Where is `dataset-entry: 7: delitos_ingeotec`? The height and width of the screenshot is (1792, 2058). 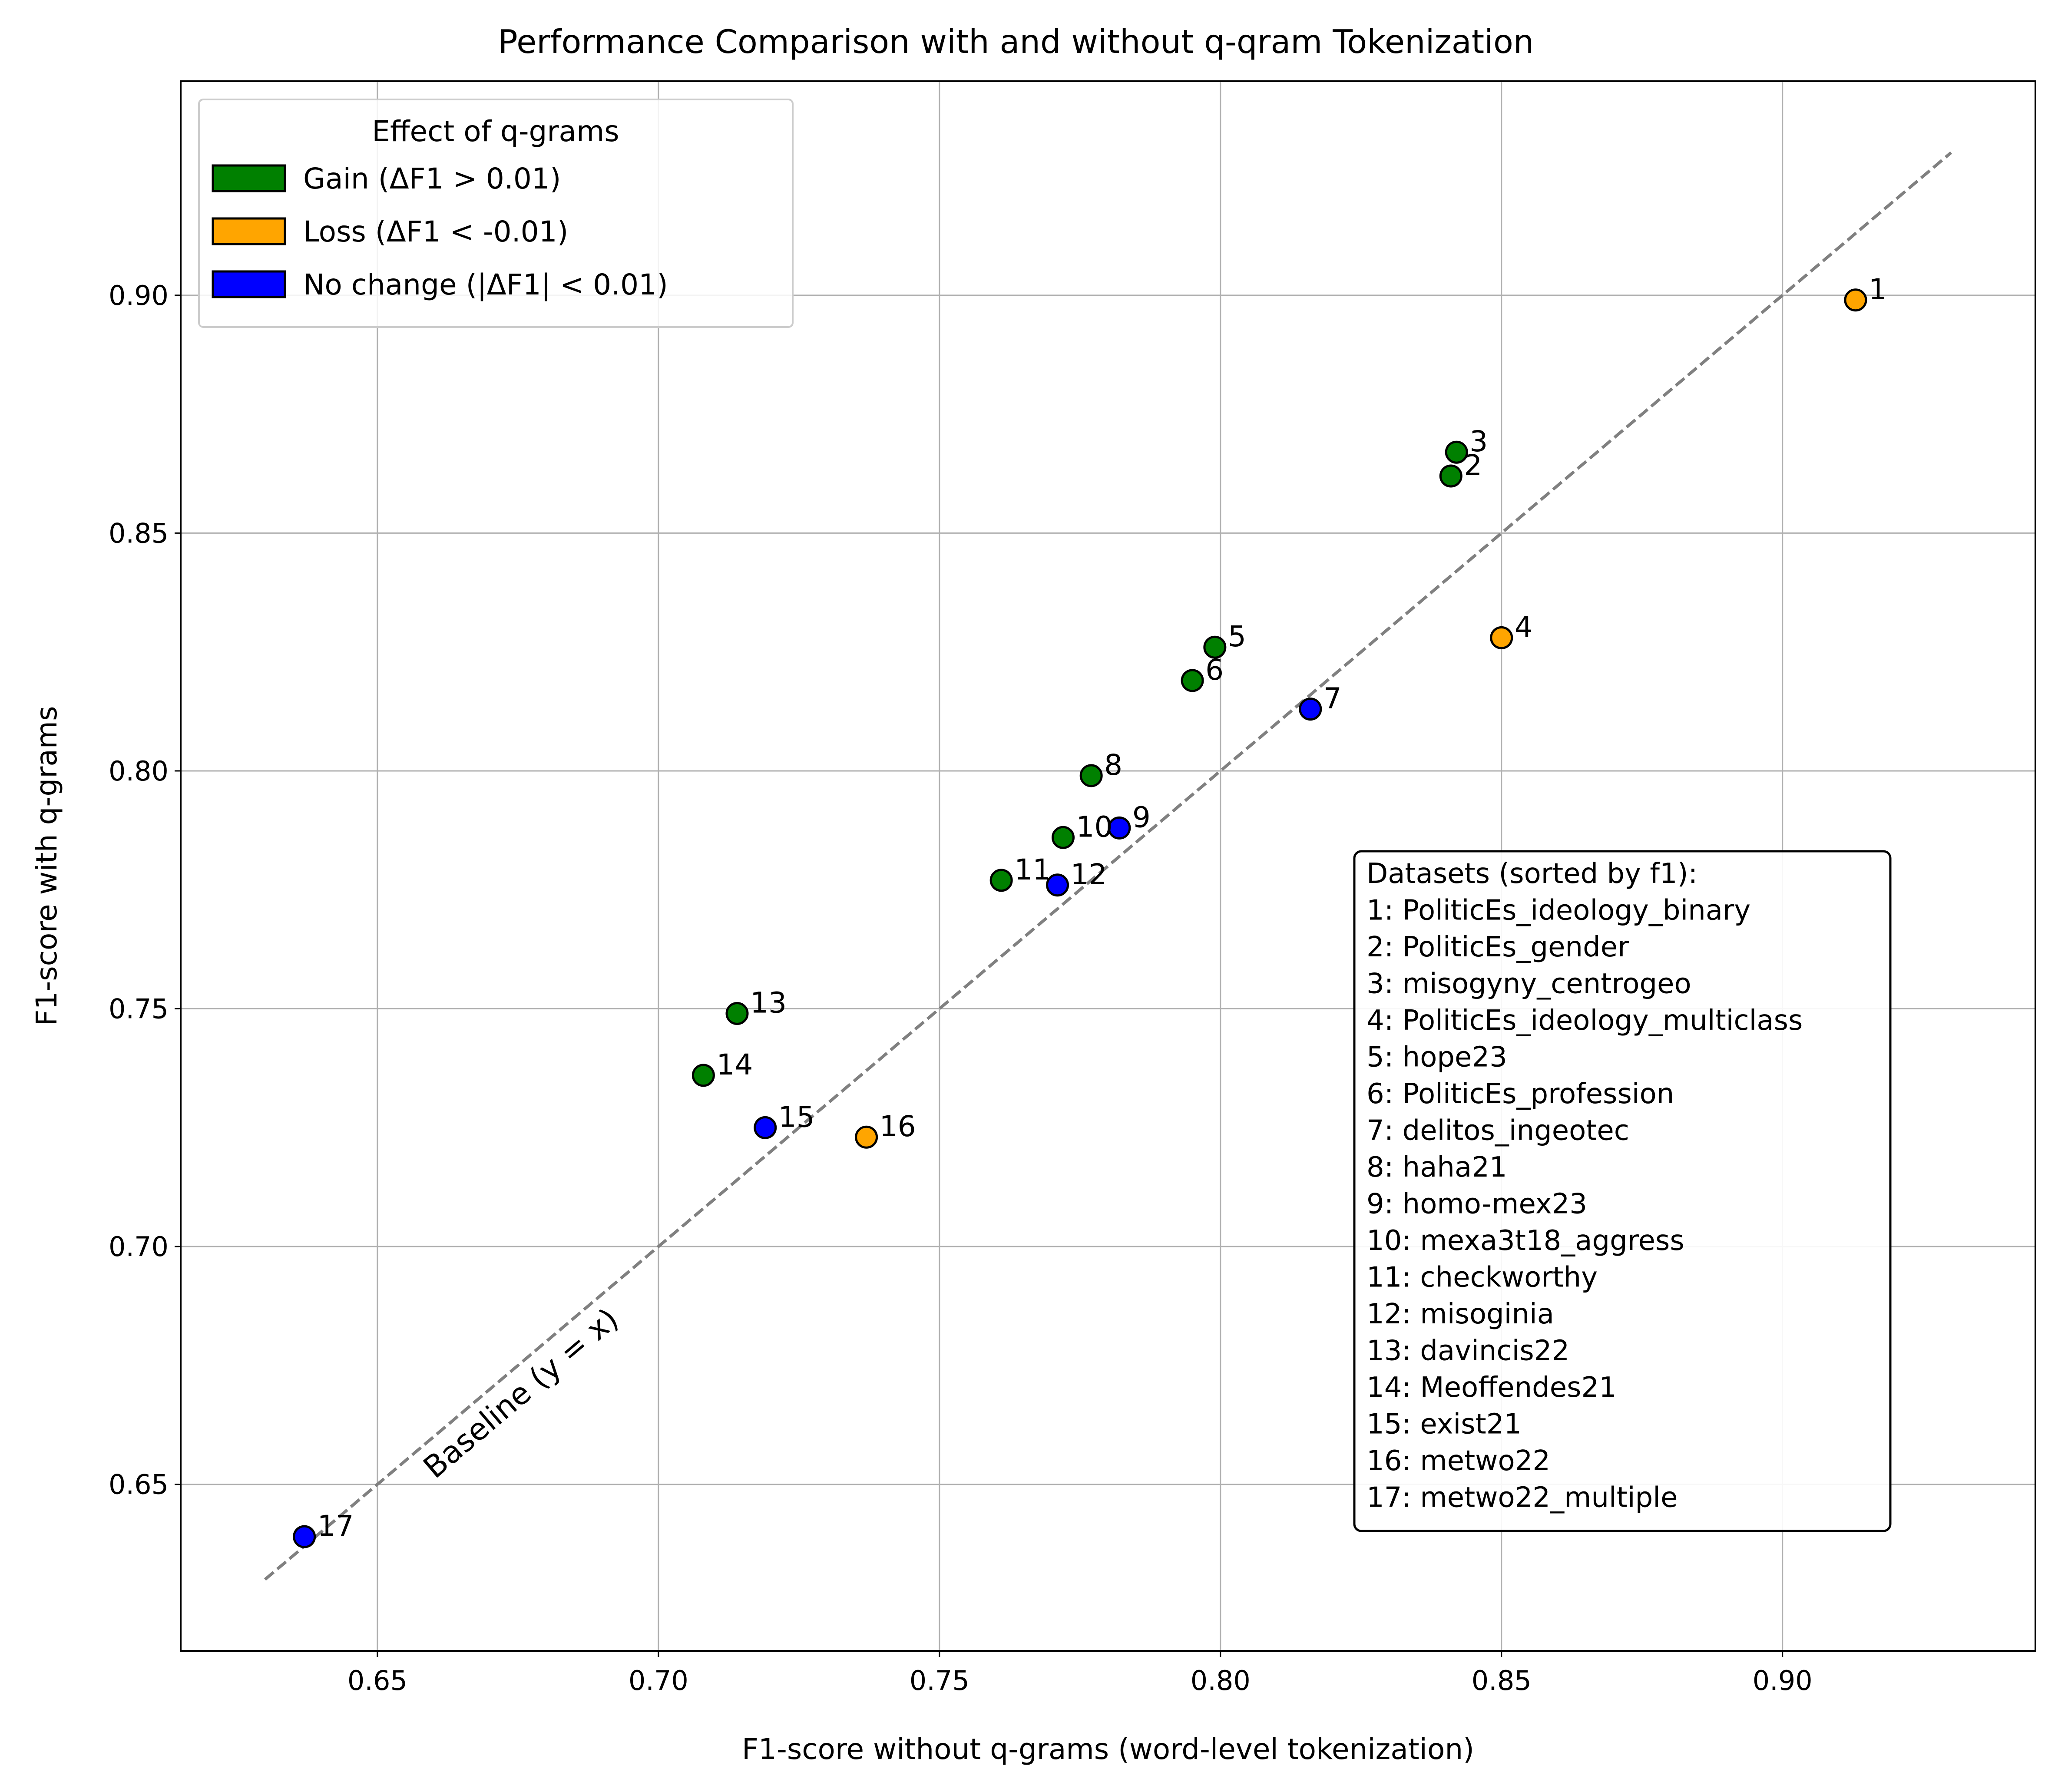
dataset-entry: 7: delitos_ingeotec is located at coordinates (1497, 1131).